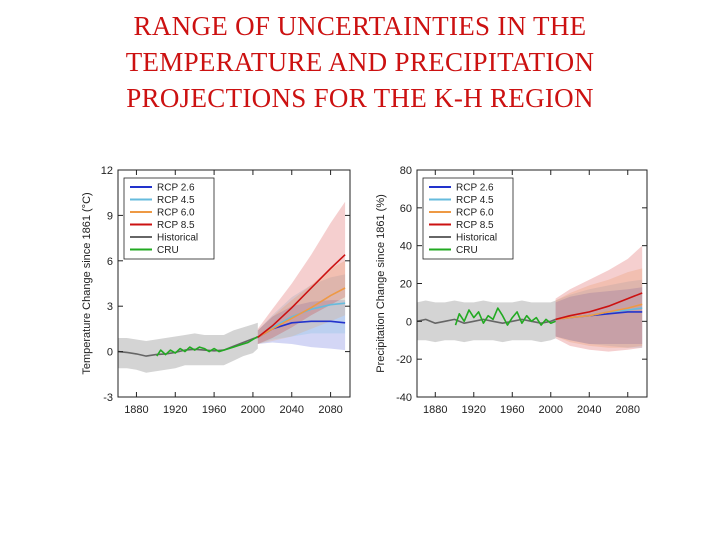 The image size is (720, 540). Describe the element at coordinates (110, 216) in the screenshot. I see `chart0-ytick-label: 9` at that location.